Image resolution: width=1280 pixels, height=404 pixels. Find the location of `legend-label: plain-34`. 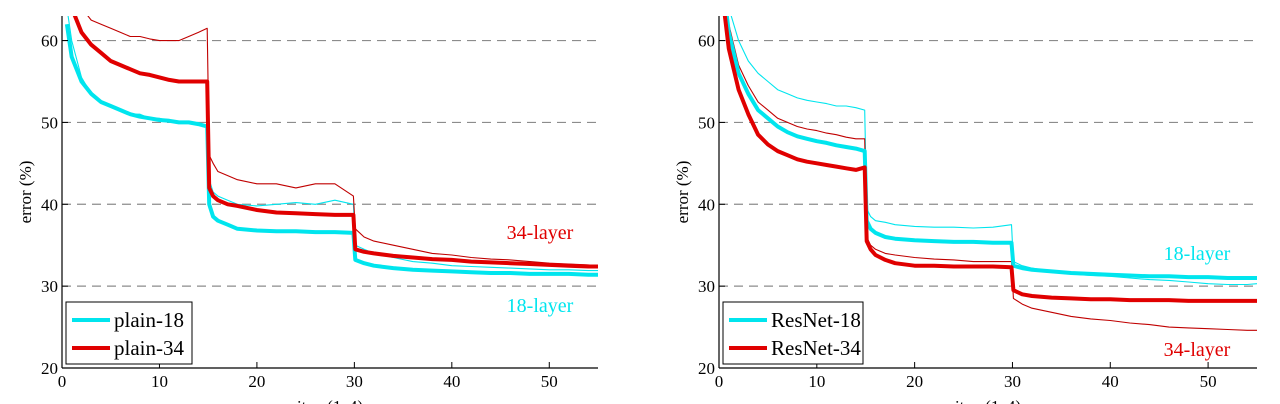

legend-label: plain-34 is located at coordinates (149, 348).